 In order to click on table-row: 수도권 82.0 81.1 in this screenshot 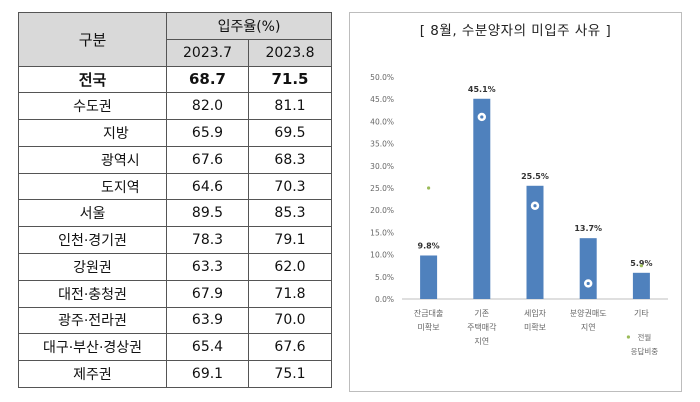, I will do `click(175, 106)`.